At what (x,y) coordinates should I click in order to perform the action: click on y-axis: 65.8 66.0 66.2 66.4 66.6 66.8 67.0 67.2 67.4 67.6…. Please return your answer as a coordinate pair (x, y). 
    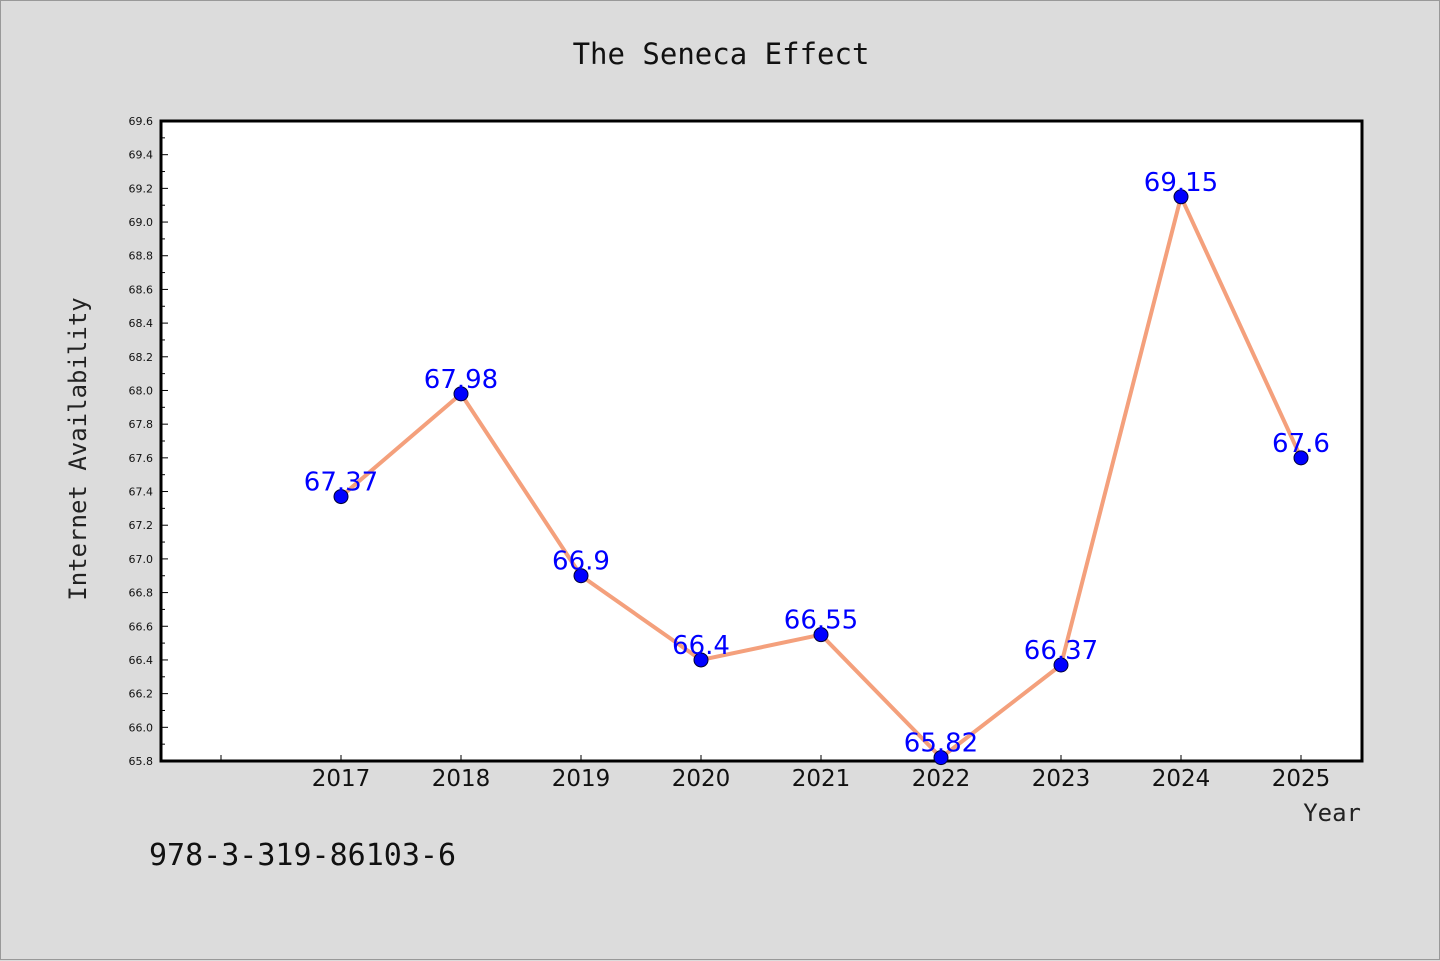
    Looking at the image, I should click on (148, 441).